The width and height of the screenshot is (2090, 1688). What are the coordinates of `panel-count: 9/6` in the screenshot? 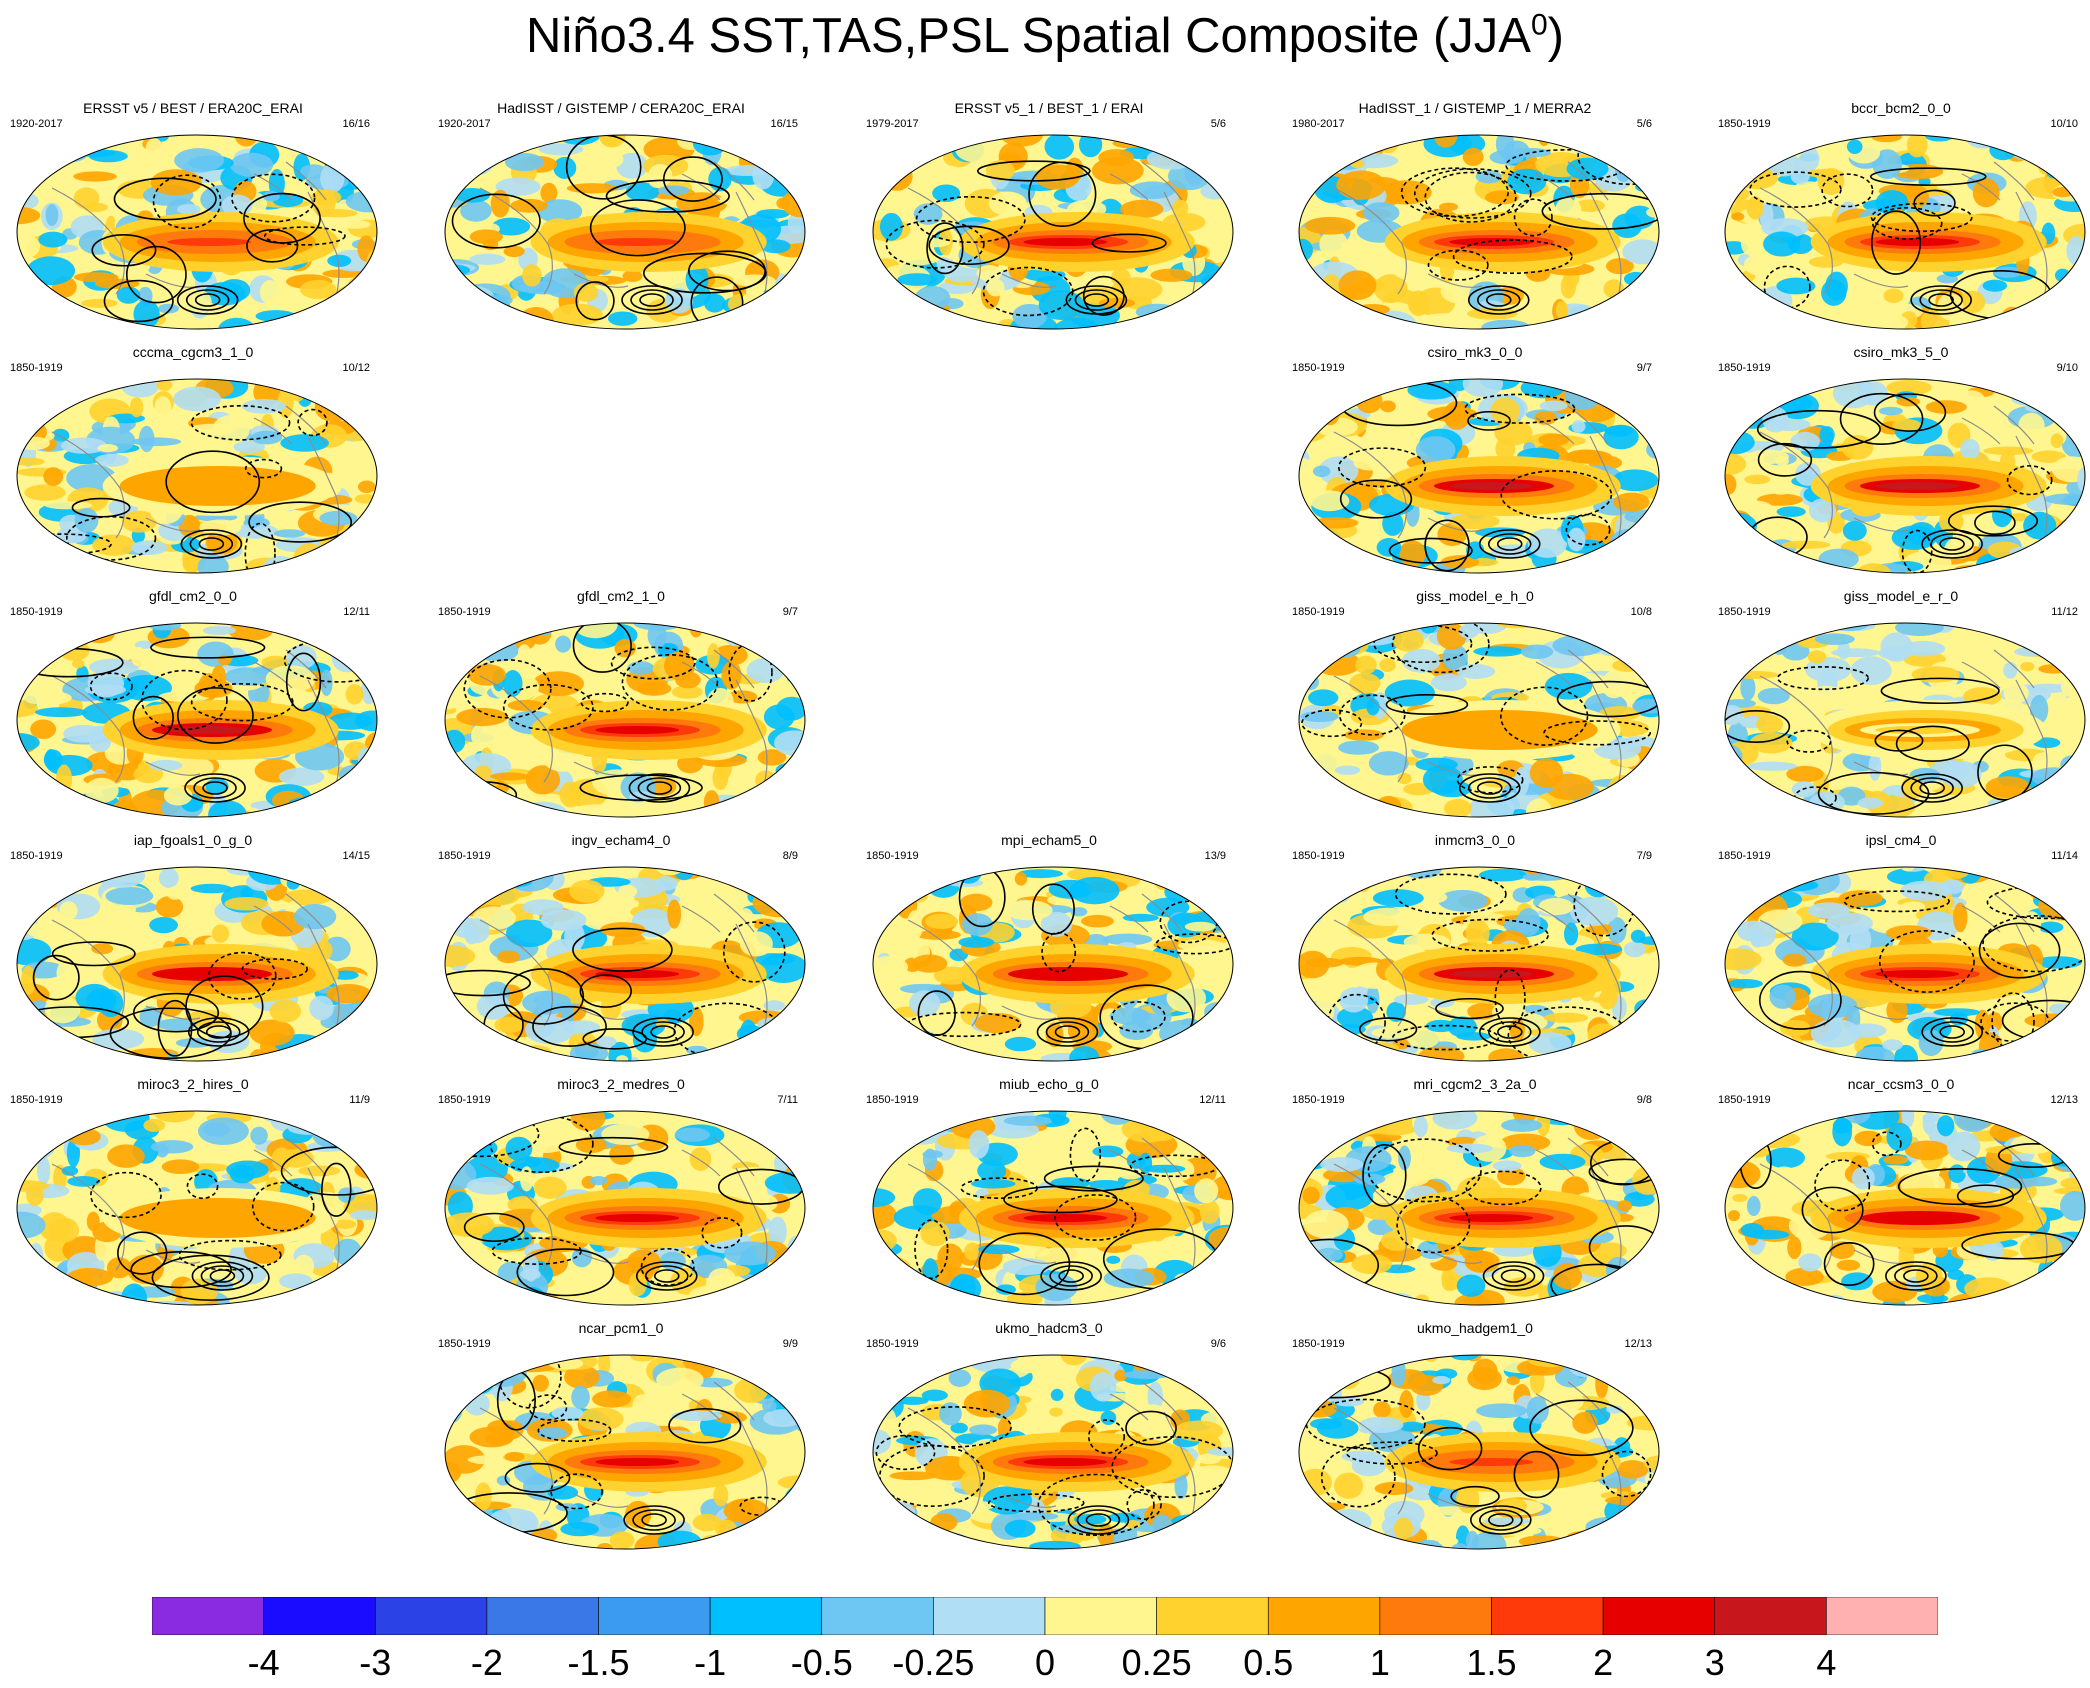 It's located at (1218, 1344).